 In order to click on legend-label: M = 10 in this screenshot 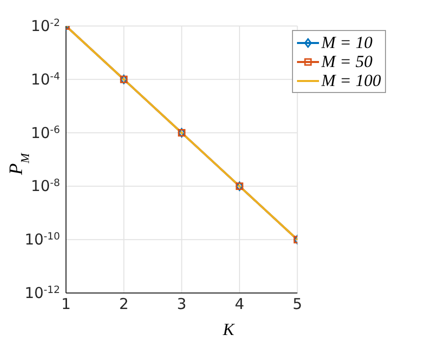, I will do `click(346, 42)`.